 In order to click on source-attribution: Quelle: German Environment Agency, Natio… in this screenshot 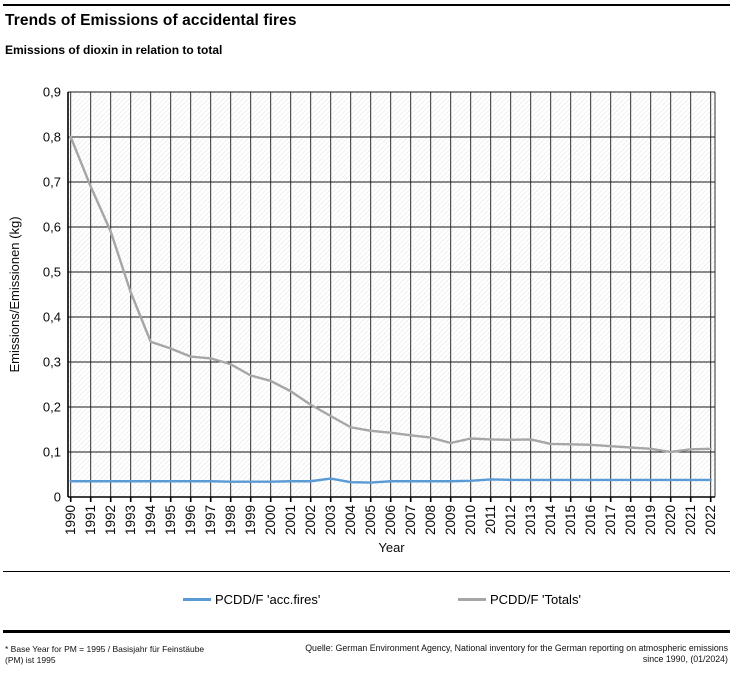, I will do `click(498, 653)`.